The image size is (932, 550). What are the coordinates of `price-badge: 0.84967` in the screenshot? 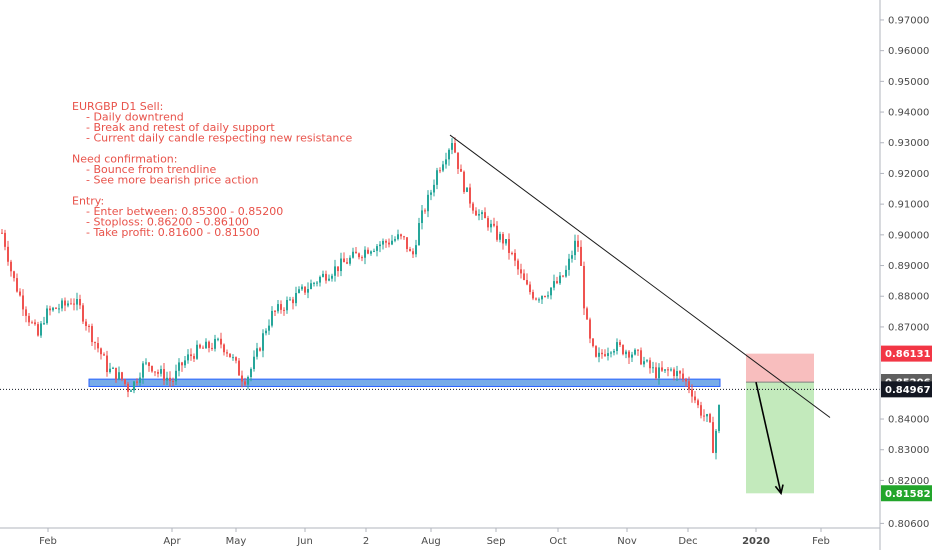 It's located at (906, 389).